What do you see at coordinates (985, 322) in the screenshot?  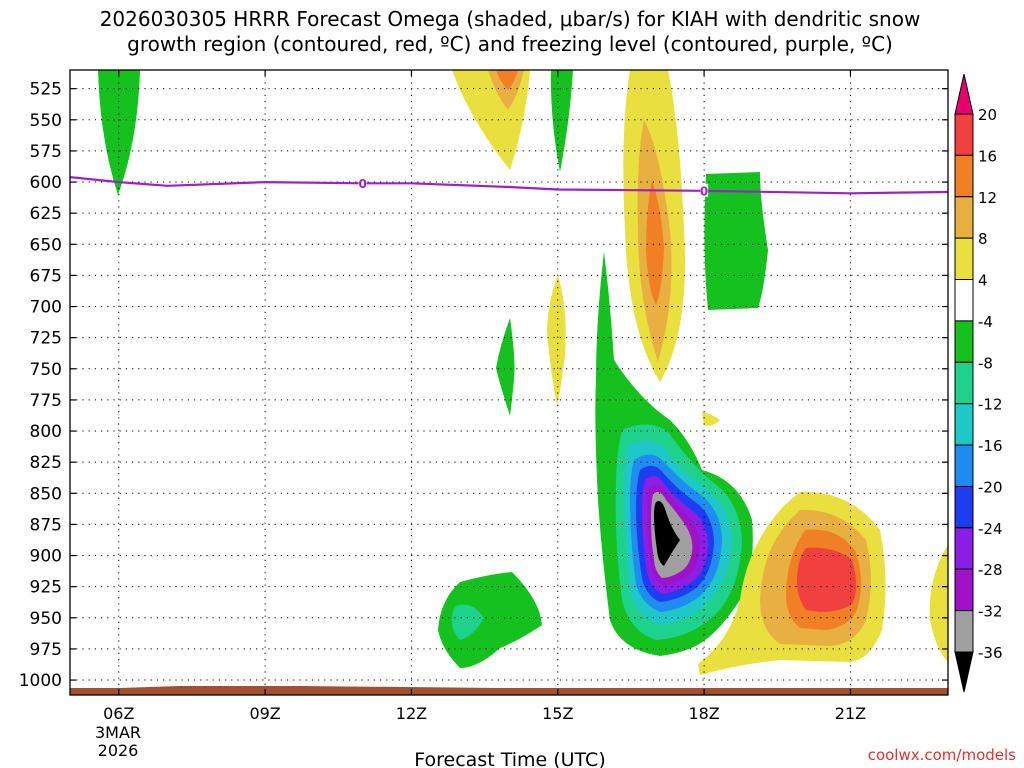 I see `colorbar-label: -4` at bounding box center [985, 322].